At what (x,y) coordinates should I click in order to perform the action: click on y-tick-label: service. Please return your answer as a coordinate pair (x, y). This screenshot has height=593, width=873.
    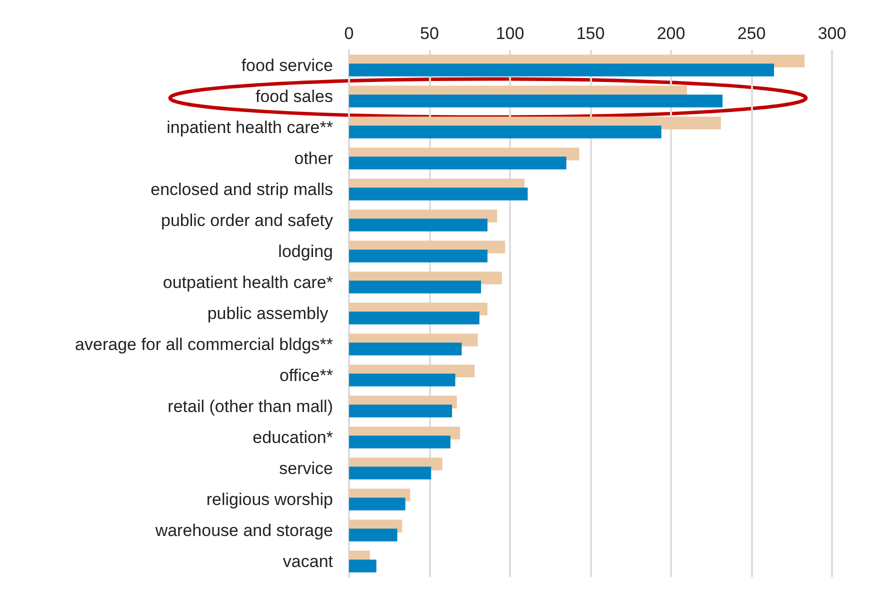
    Looking at the image, I should click on (306, 468).